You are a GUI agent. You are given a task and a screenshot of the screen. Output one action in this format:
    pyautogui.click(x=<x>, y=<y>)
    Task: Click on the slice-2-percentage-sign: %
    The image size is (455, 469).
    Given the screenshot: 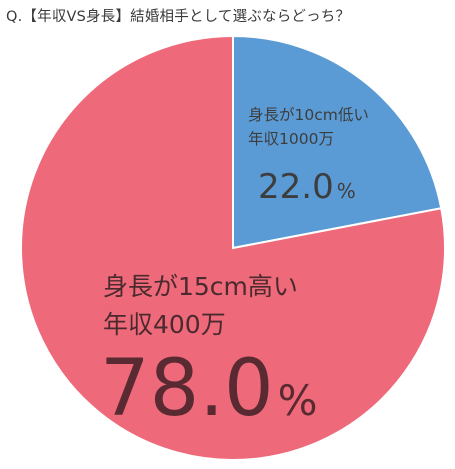 What is the action you would take?
    pyautogui.click(x=298, y=400)
    